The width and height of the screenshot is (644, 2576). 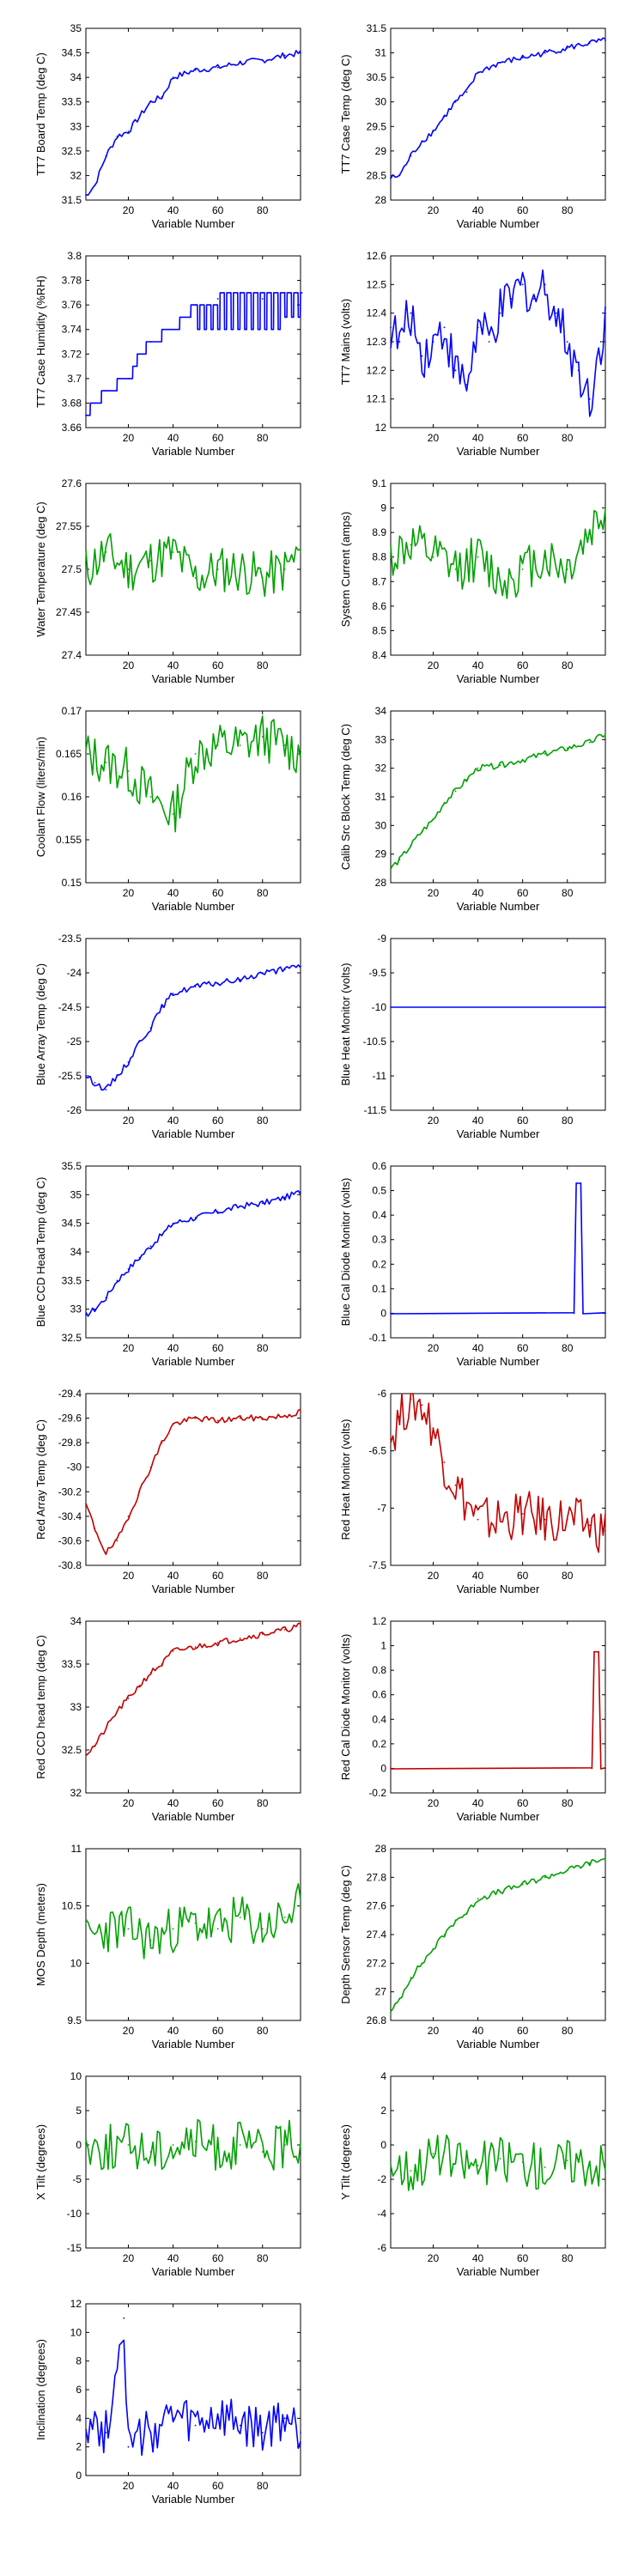 What do you see at coordinates (72, 281) in the screenshot?
I see `y-tick-label: 3.78` at bounding box center [72, 281].